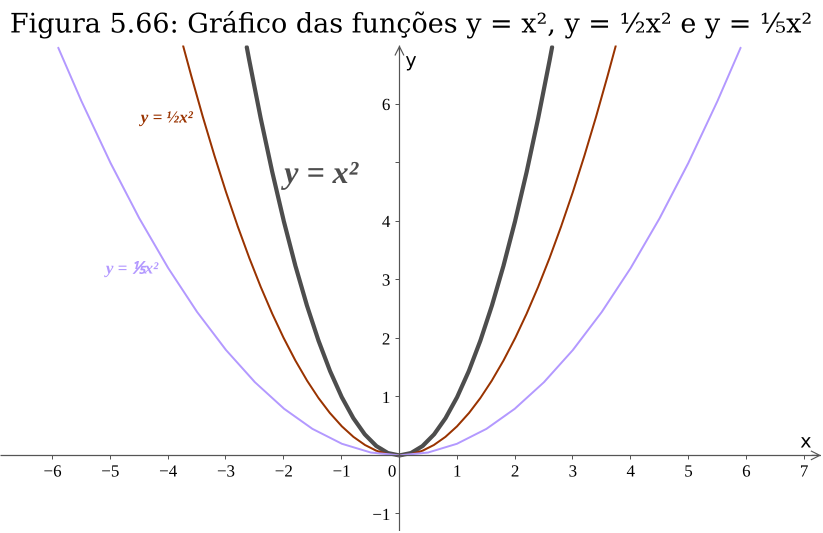 This screenshot has height=533, width=823. What do you see at coordinates (411, 24) in the screenshot?
I see `chart-title: Figura 5.66: Gráfico das funções y = x², y = ½x² e y = ⅕x²` at bounding box center [411, 24].